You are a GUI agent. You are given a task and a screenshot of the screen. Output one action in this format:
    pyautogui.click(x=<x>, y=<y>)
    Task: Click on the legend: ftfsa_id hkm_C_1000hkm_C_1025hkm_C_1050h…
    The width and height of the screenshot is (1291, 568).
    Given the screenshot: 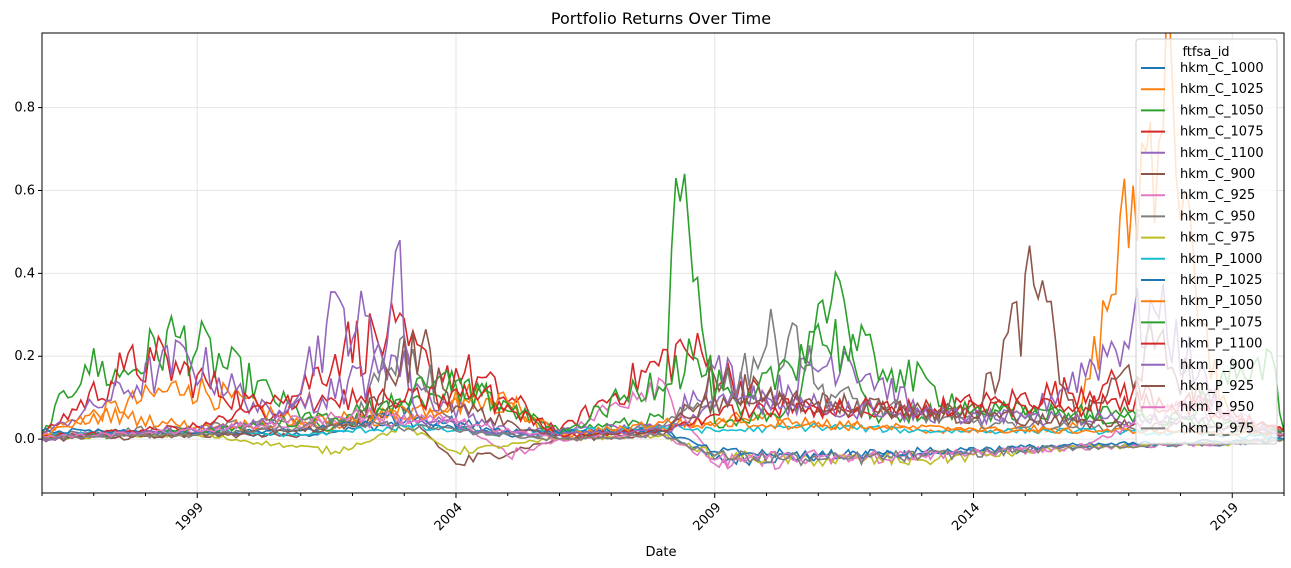 What is the action you would take?
    pyautogui.click(x=1206, y=241)
    